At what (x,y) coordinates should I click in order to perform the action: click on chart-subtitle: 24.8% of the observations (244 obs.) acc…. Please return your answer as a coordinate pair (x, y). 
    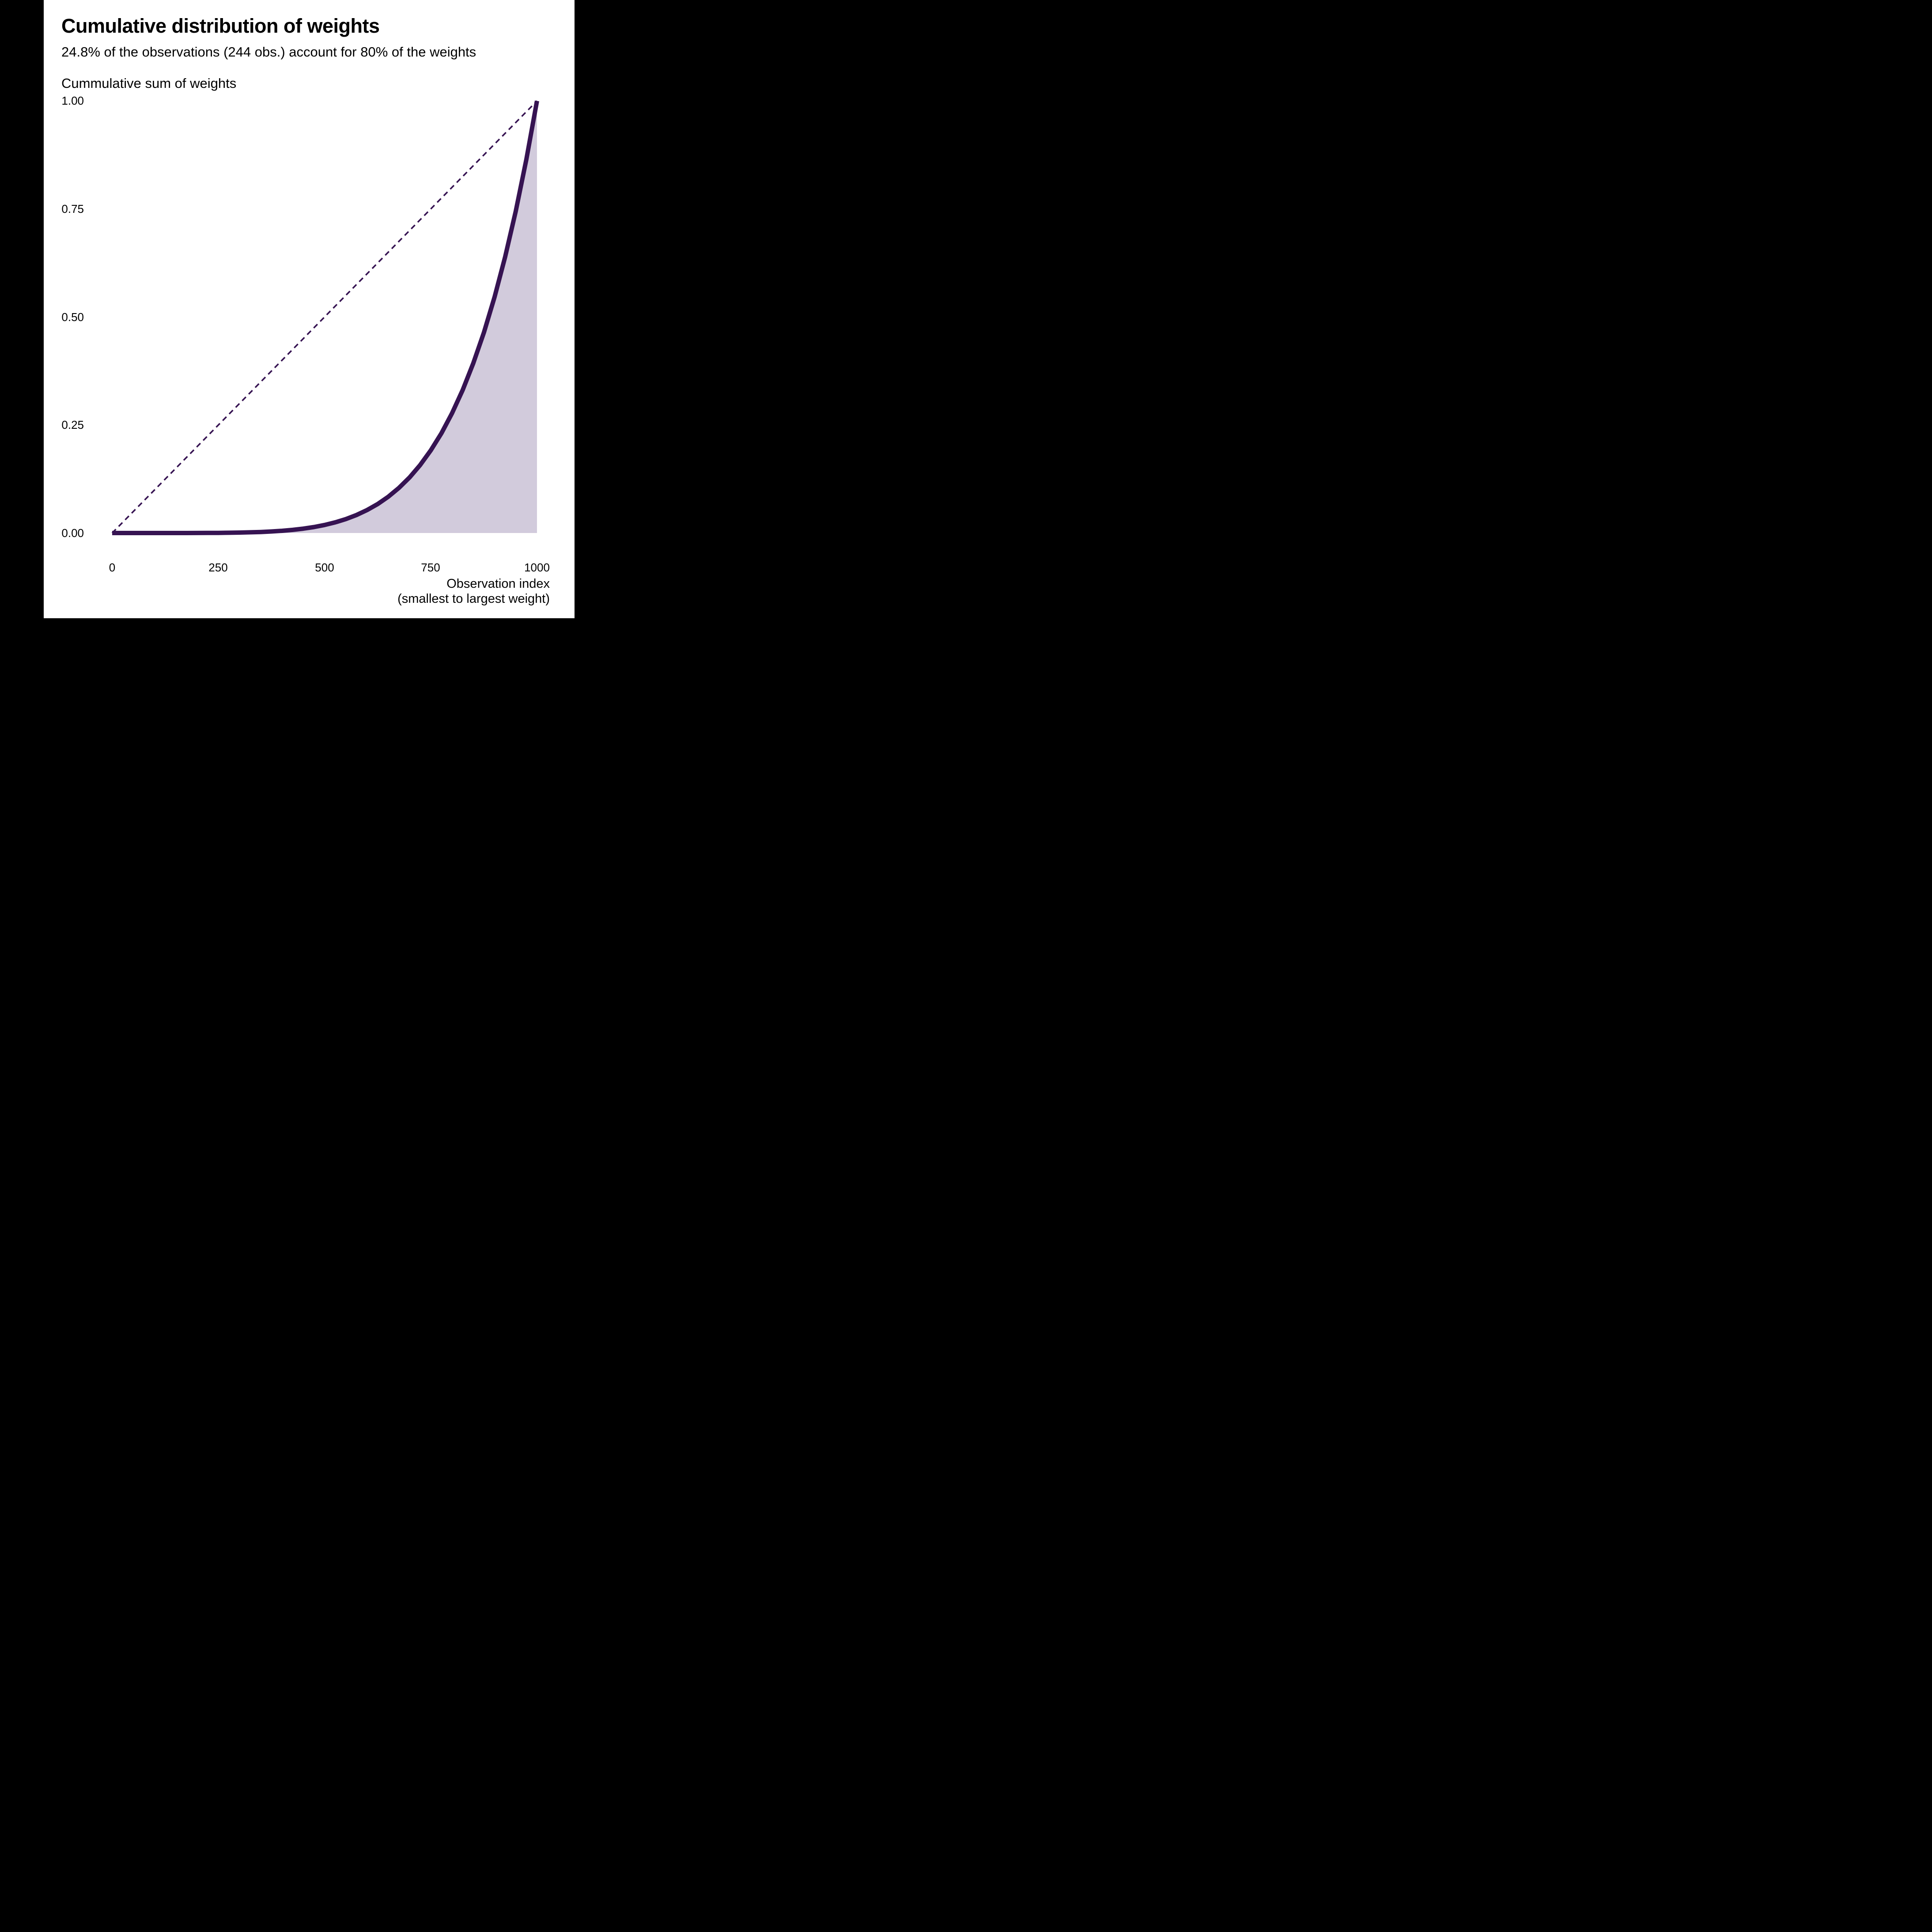
    Looking at the image, I should click on (268, 52).